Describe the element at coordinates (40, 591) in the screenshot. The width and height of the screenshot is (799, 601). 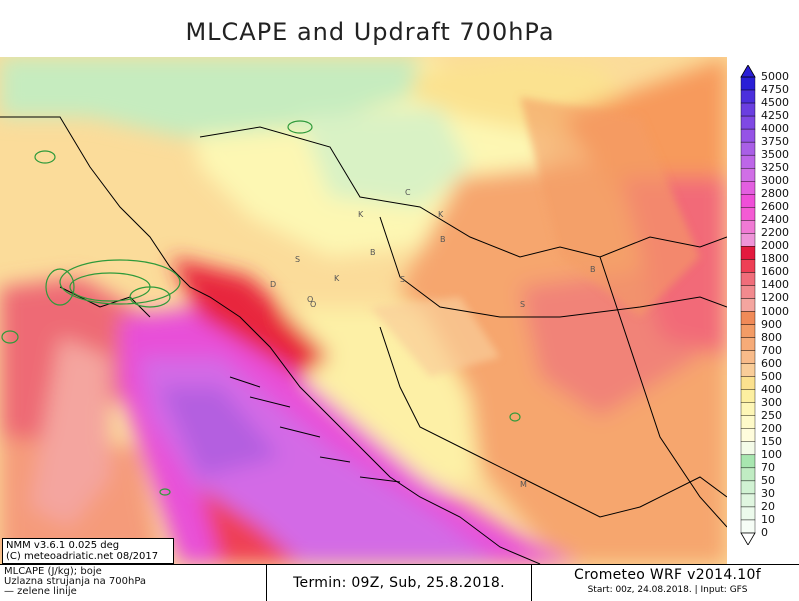
I see `field-legend-line: — zelene linije` at that location.